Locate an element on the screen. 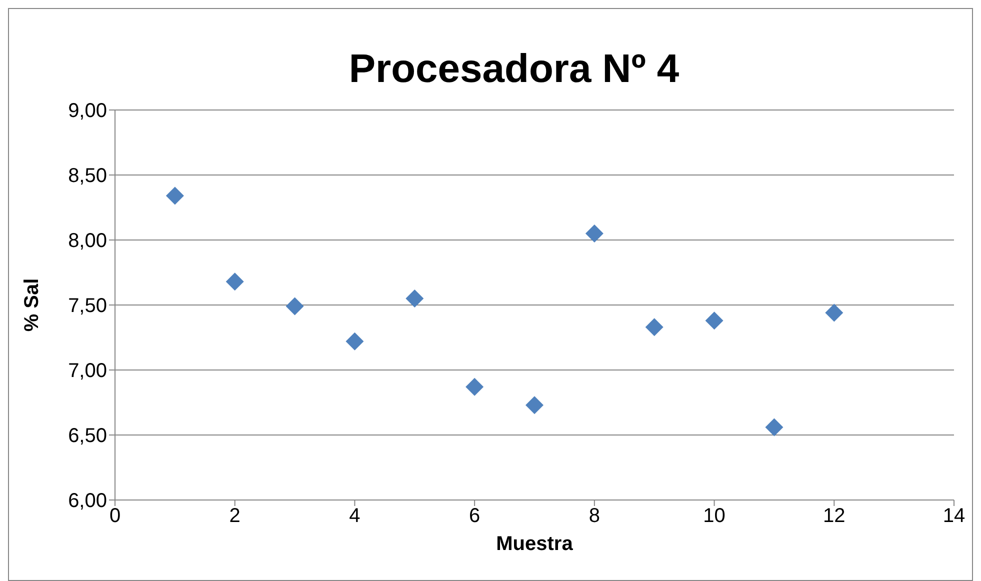 This screenshot has height=581, width=981. y-tick-label: 8,50 is located at coordinates (87, 176).